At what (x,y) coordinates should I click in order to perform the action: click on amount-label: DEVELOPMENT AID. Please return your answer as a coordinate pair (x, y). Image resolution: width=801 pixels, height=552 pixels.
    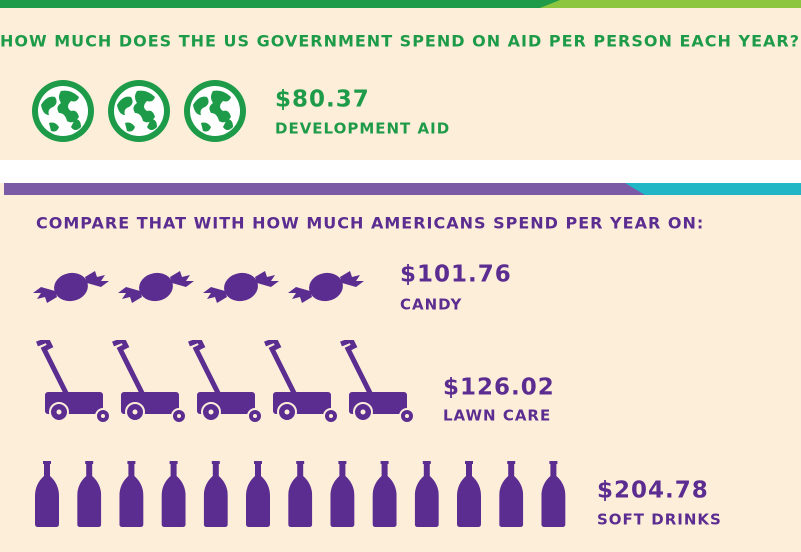
    Looking at the image, I should click on (362, 129).